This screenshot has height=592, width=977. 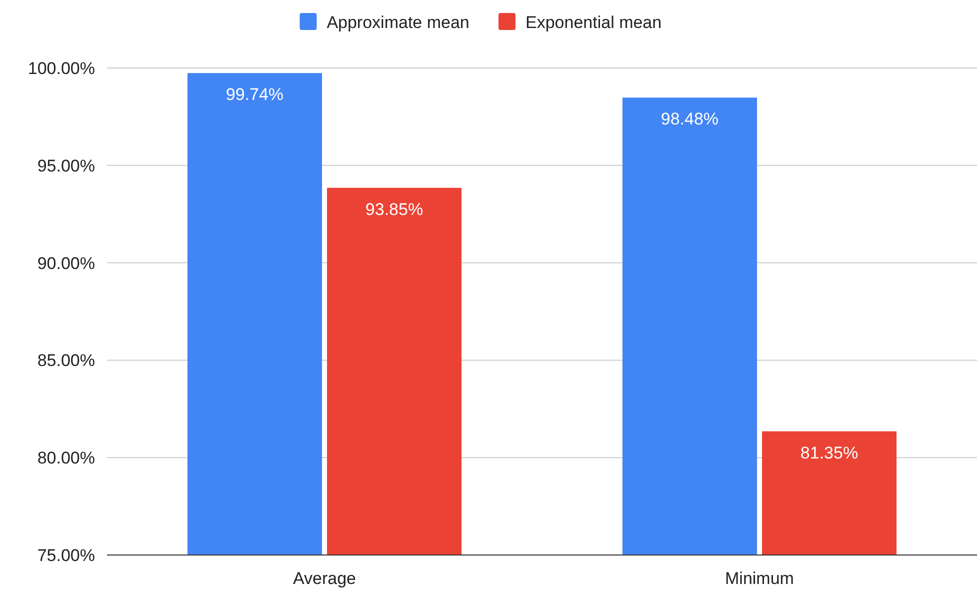 I want to click on y-tick-label: 95.00%, so click(x=66, y=166).